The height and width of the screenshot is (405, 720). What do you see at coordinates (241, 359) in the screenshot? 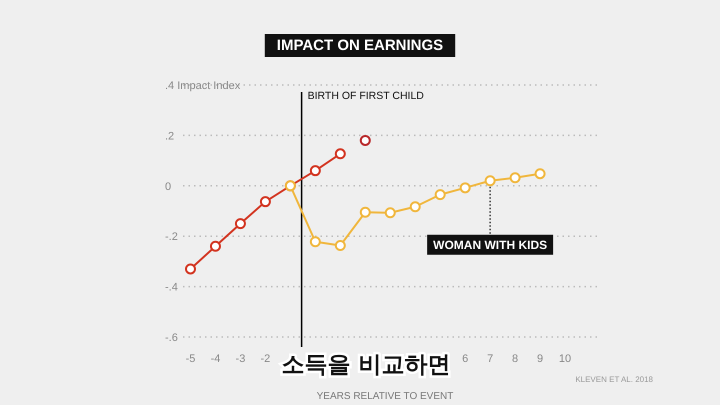
I see `x-tick-label: -3` at bounding box center [241, 359].